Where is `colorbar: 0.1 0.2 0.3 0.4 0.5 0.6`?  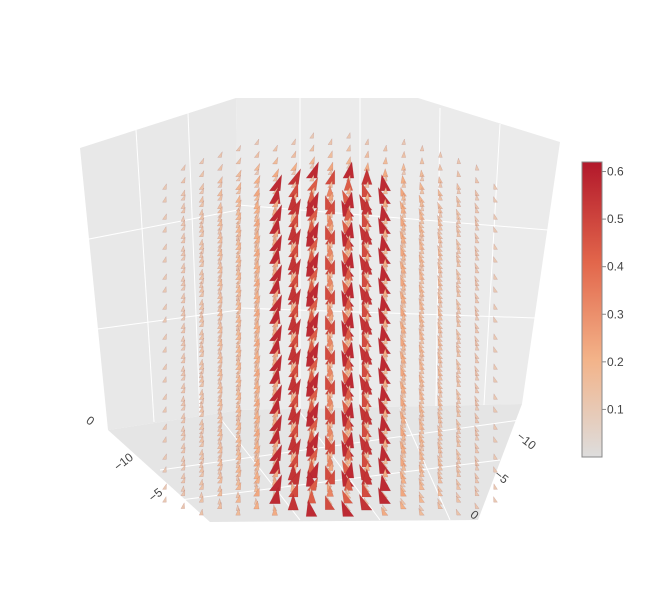
colorbar: 0.1 0.2 0.3 0.4 0.5 0.6 is located at coordinates (602, 309).